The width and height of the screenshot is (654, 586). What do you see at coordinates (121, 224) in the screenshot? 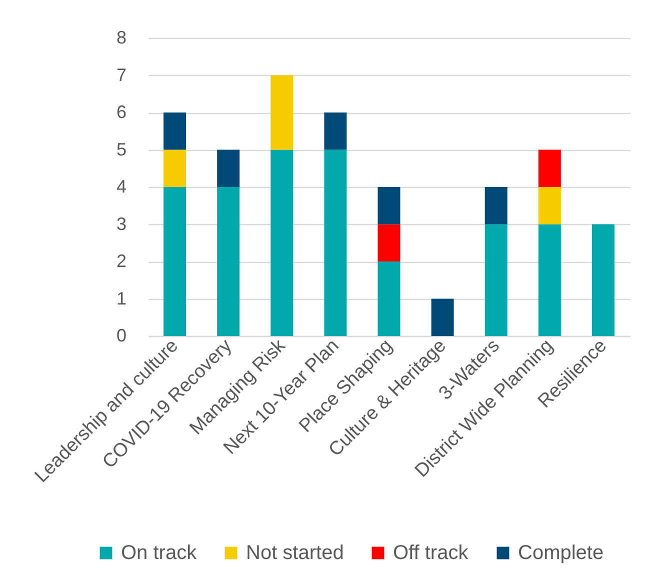
I see `y-tick-label: 3` at bounding box center [121, 224].